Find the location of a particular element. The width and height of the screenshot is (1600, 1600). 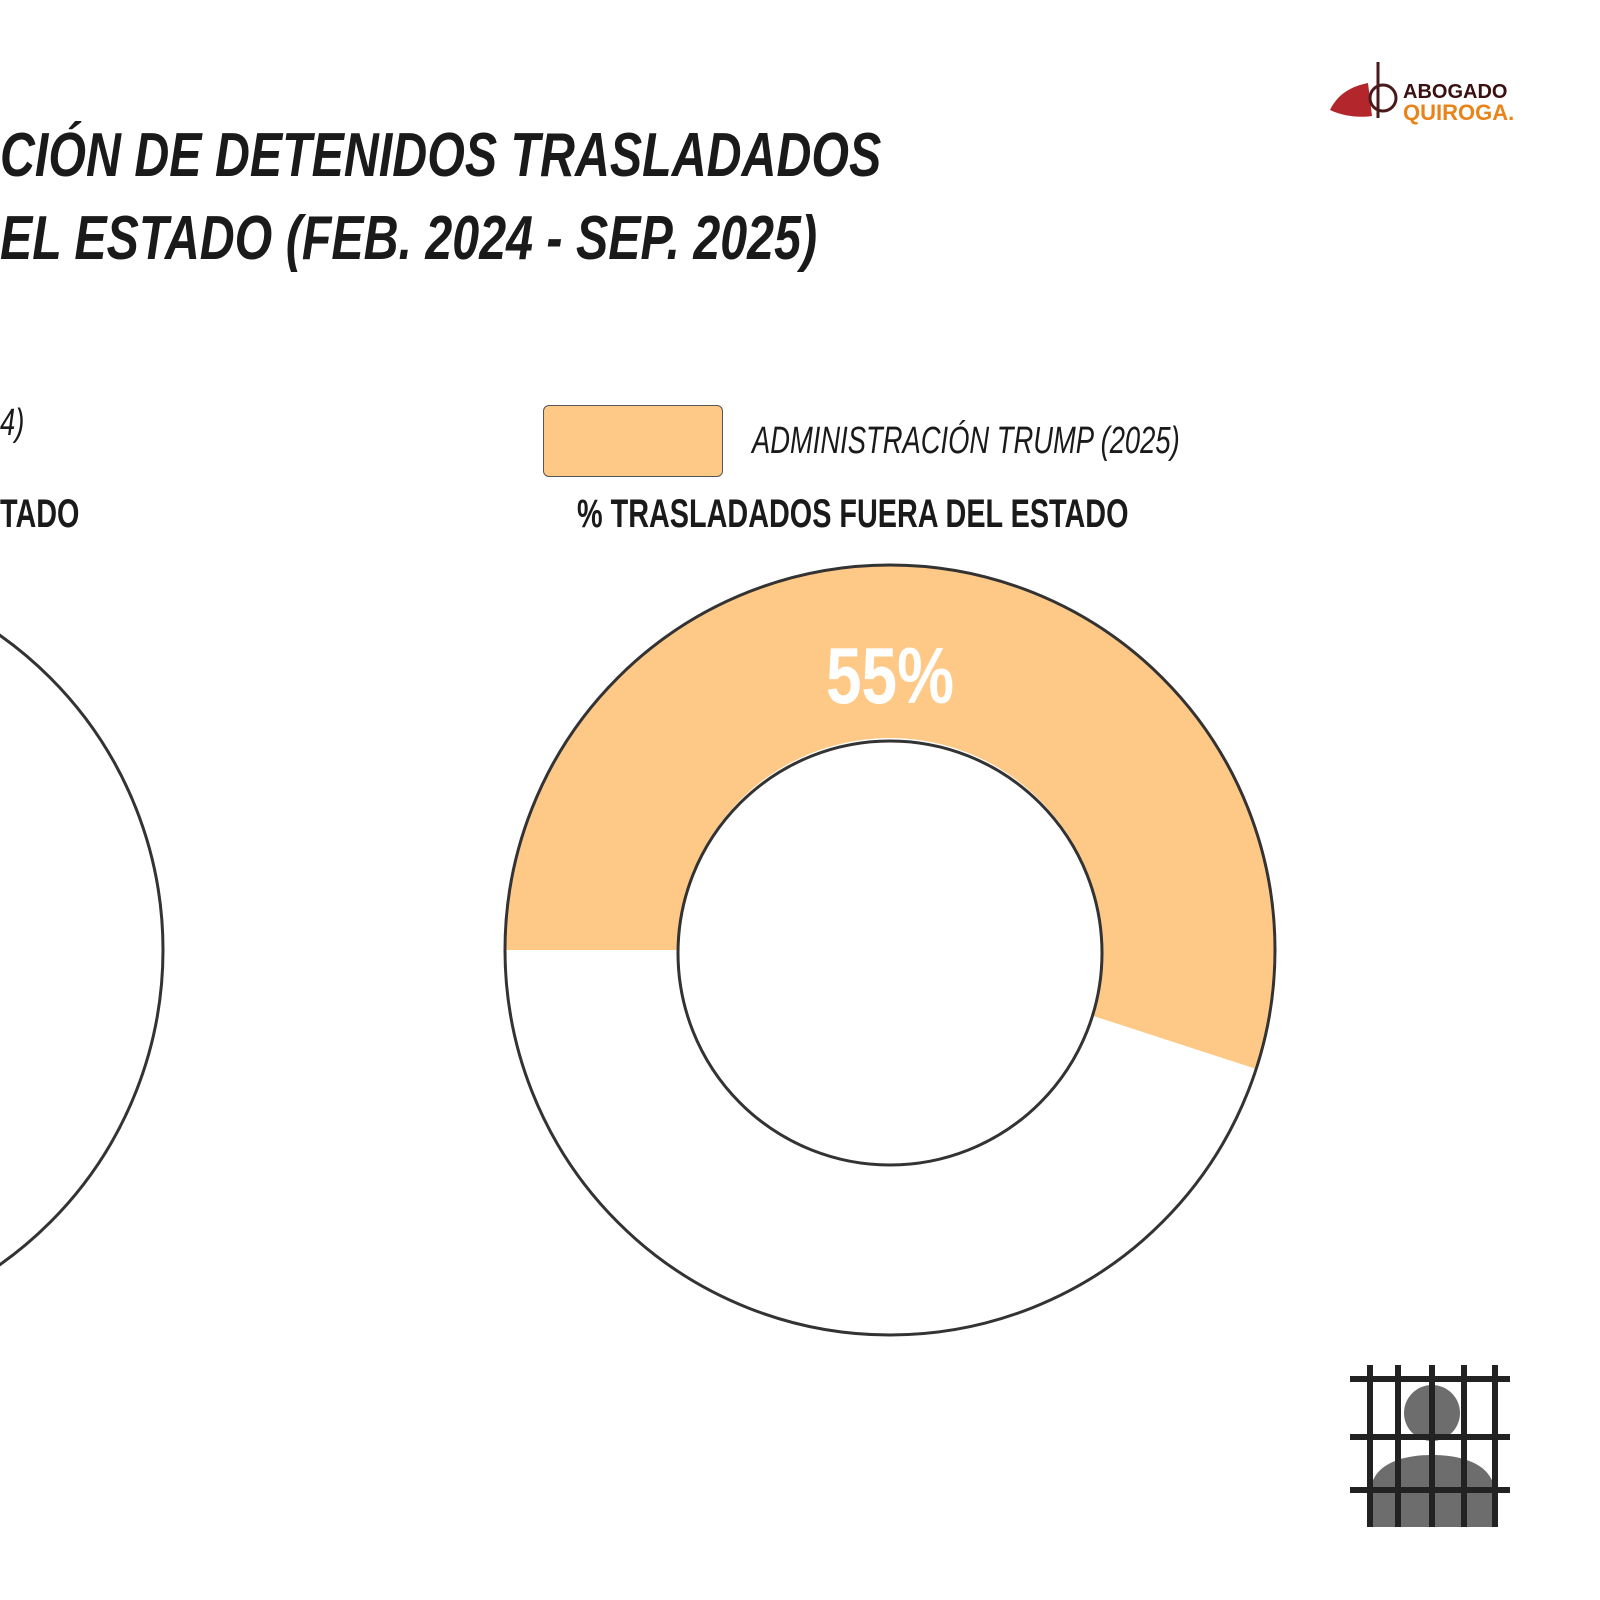

donut-data-label: 55% is located at coordinates (890, 675).